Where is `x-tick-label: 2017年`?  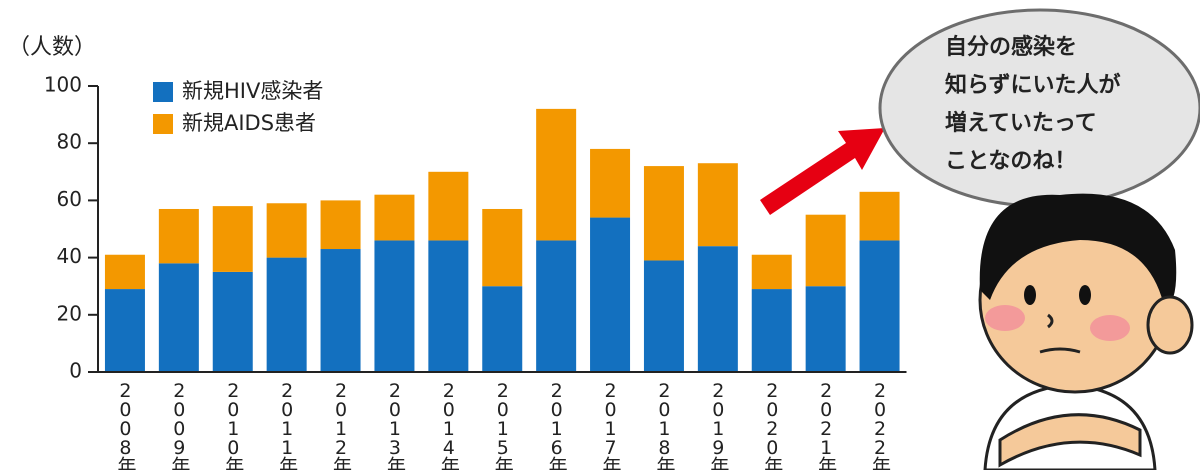
x-tick-label: 2017年 is located at coordinates (611, 425).